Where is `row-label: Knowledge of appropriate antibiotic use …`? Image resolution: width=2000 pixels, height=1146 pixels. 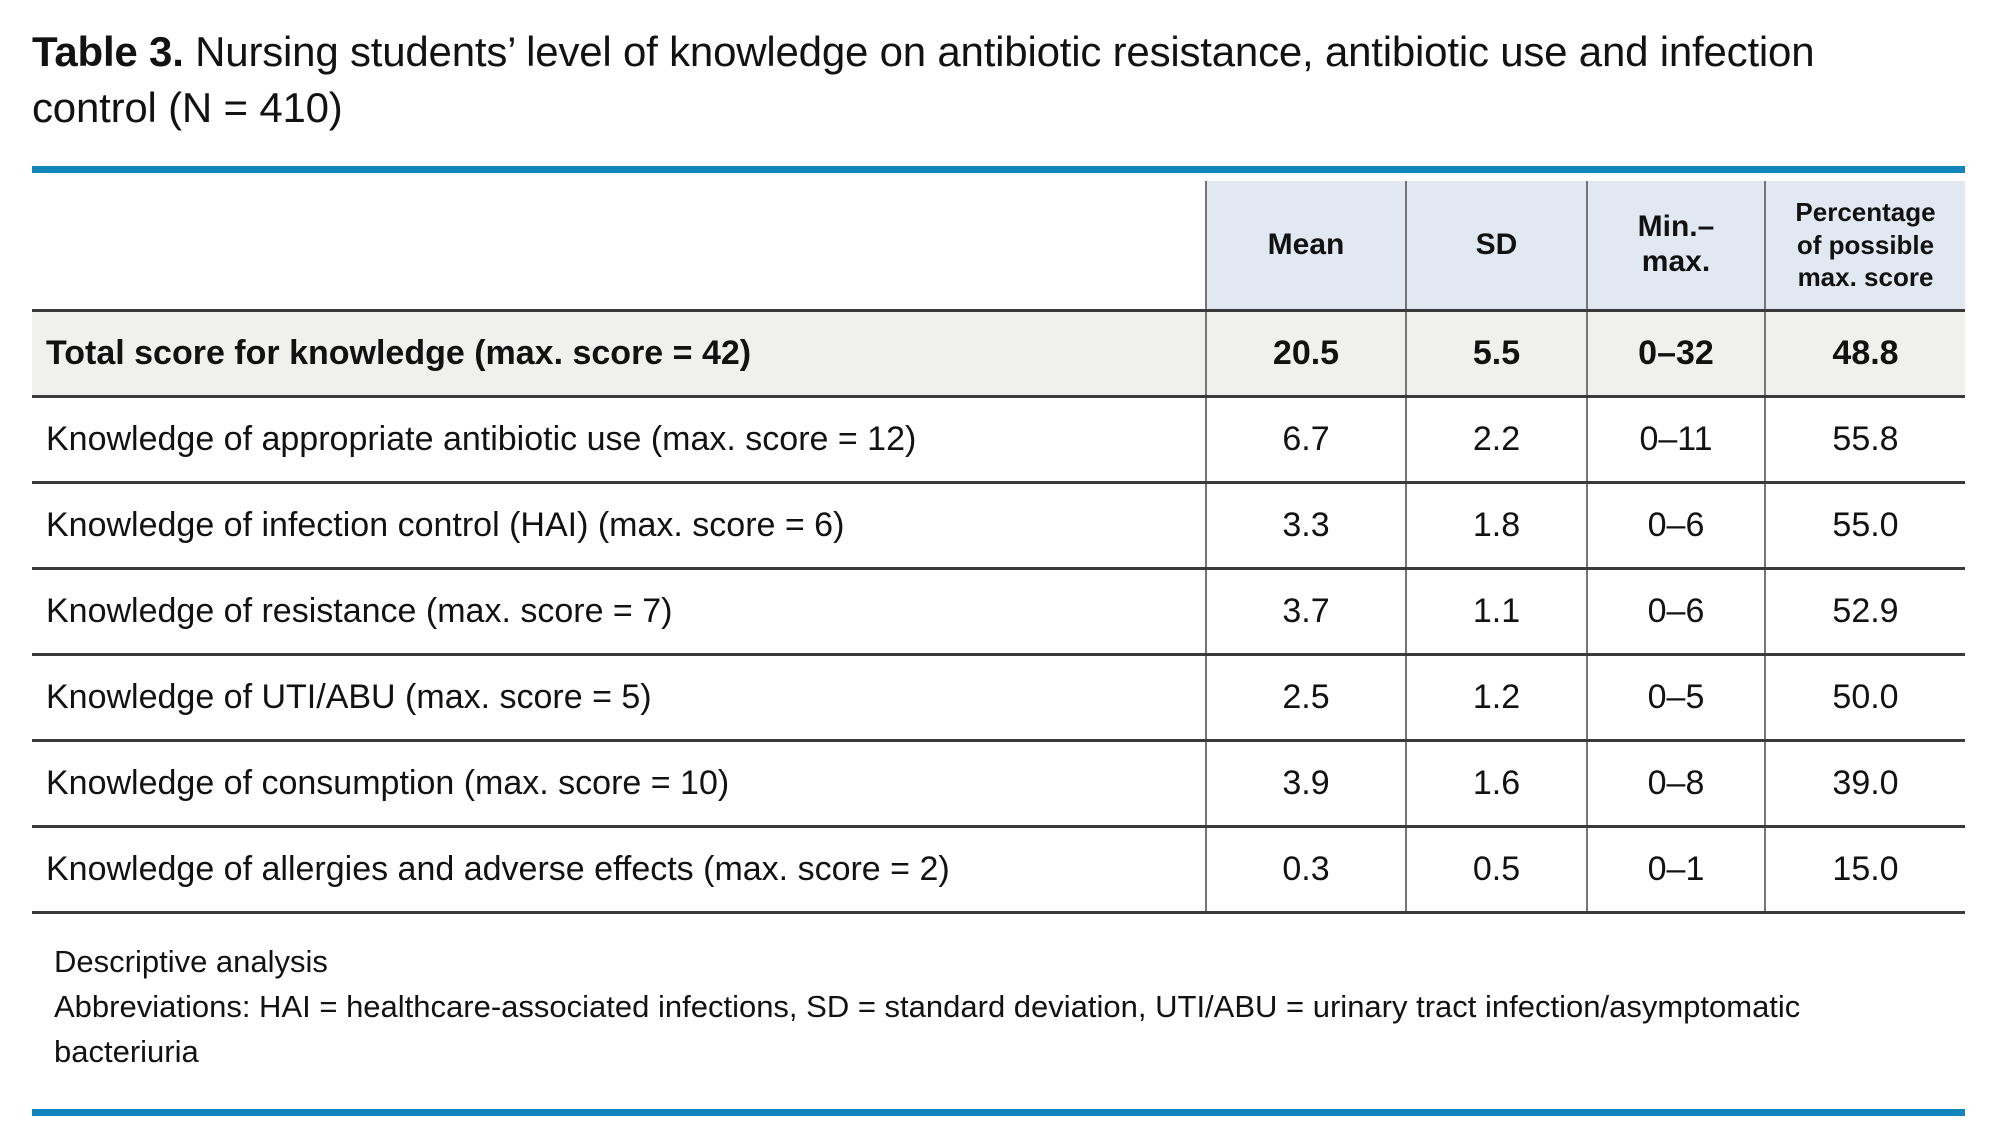 row-label: Knowledge of appropriate antibiotic use … is located at coordinates (619, 439).